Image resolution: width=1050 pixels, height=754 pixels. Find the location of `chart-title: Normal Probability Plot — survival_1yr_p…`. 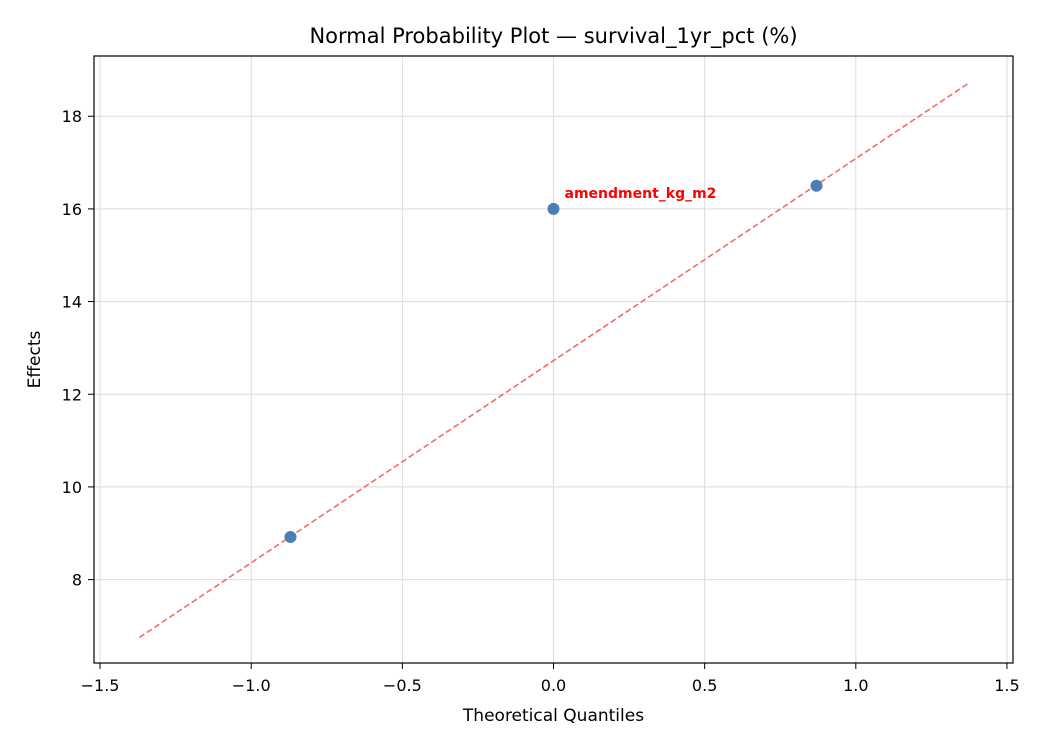

chart-title: Normal Probability Plot — survival_1yr_p… is located at coordinates (553, 36).